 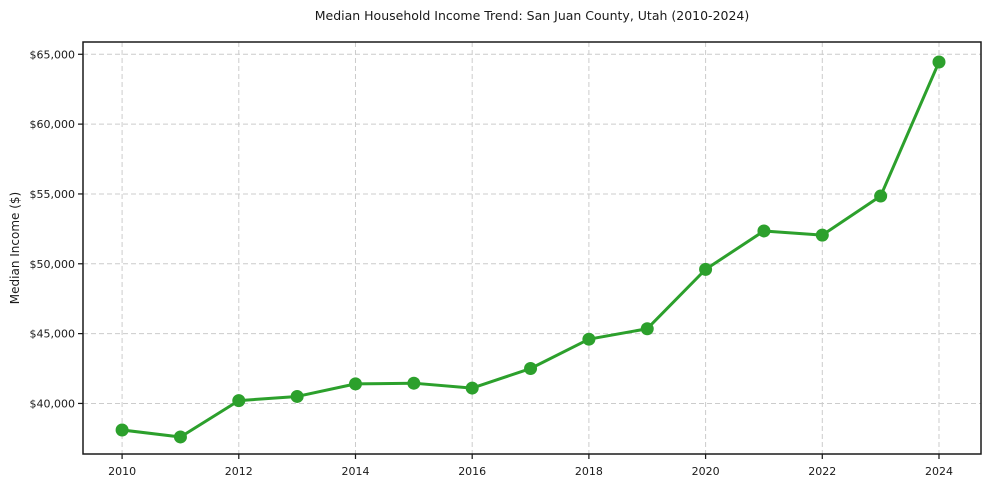 What do you see at coordinates (822, 235) in the screenshot?
I see `data-point-2022` at bounding box center [822, 235].